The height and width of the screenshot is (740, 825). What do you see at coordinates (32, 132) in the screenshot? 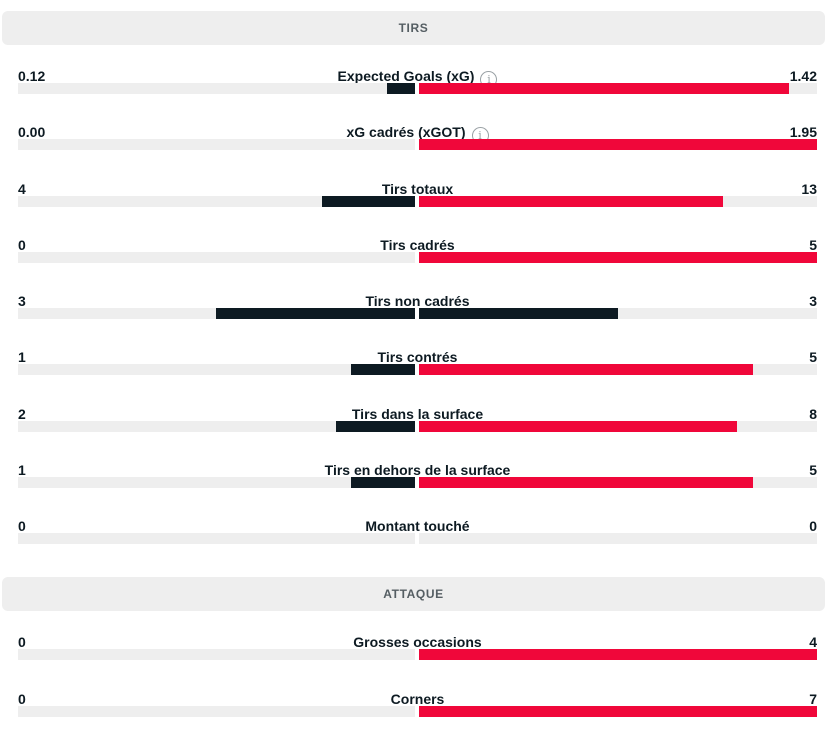
I see `home-value: 0.00` at bounding box center [32, 132].